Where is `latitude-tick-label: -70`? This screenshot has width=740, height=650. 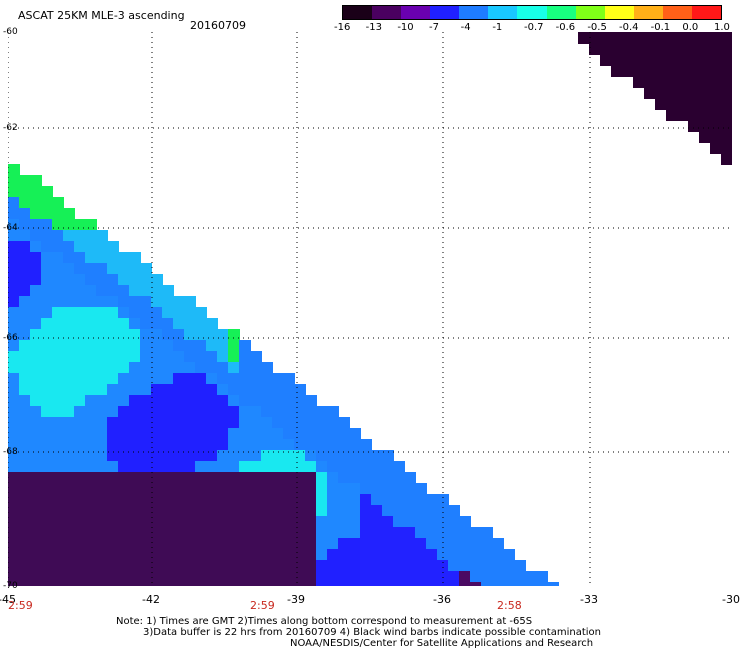
latitude-tick-label: -70 is located at coordinates (10, 586).